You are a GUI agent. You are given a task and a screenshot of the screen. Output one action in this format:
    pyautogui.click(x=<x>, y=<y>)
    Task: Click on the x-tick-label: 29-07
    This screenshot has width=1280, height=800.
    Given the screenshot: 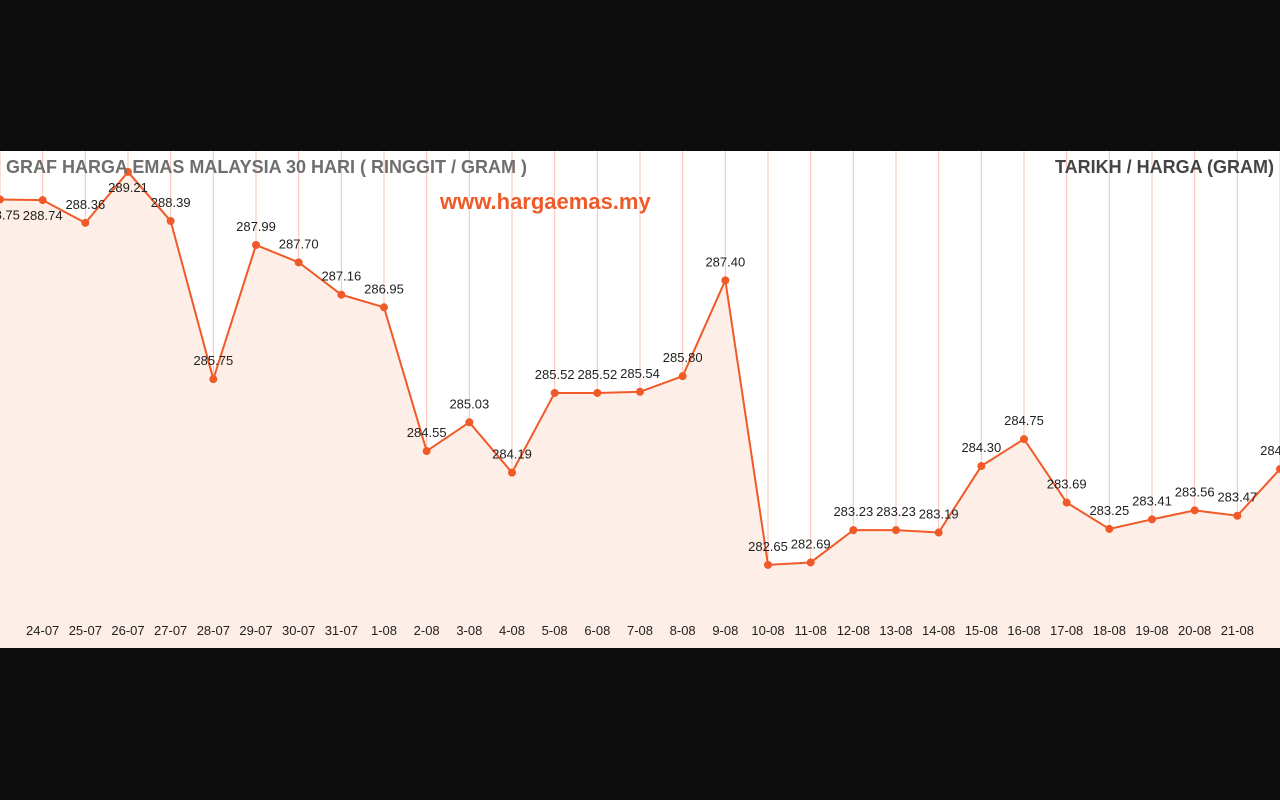 What is the action you would take?
    pyautogui.click(x=255, y=630)
    